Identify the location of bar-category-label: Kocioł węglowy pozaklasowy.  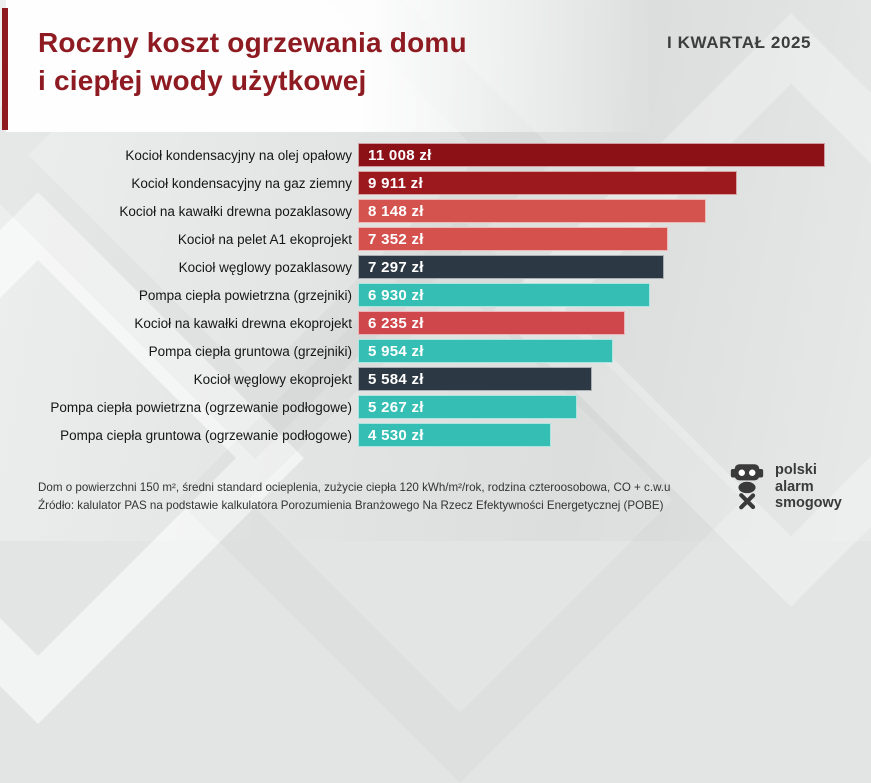
(265, 267).